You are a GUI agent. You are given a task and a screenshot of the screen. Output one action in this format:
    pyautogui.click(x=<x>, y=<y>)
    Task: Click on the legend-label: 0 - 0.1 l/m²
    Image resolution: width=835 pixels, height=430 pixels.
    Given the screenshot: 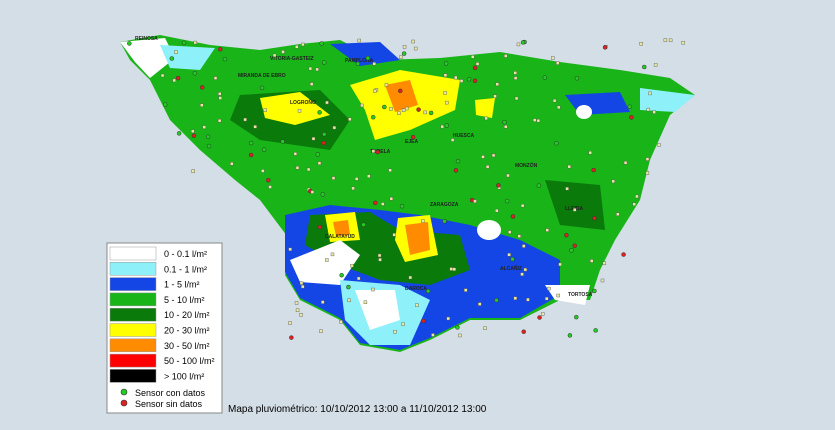 What is the action you would take?
    pyautogui.click(x=185, y=254)
    